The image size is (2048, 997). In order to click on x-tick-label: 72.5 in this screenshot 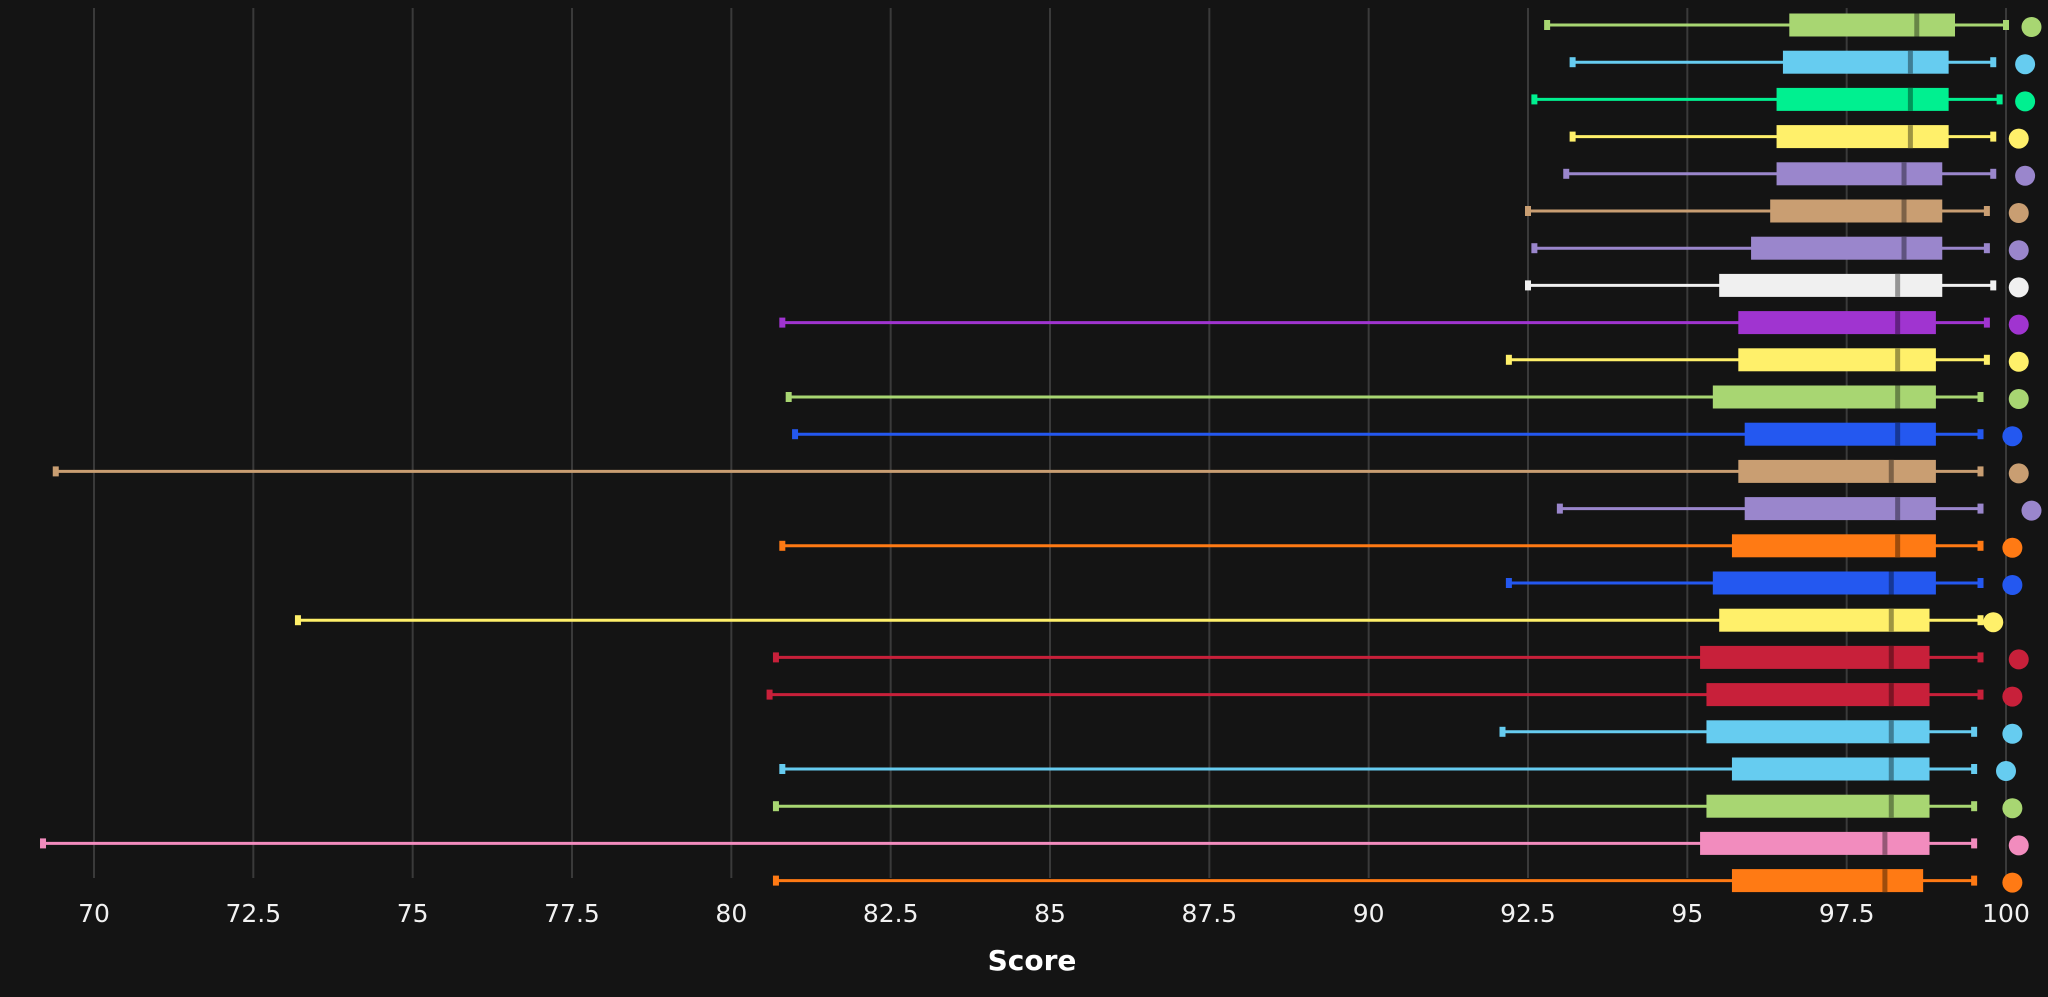, I will do `click(253, 913)`.